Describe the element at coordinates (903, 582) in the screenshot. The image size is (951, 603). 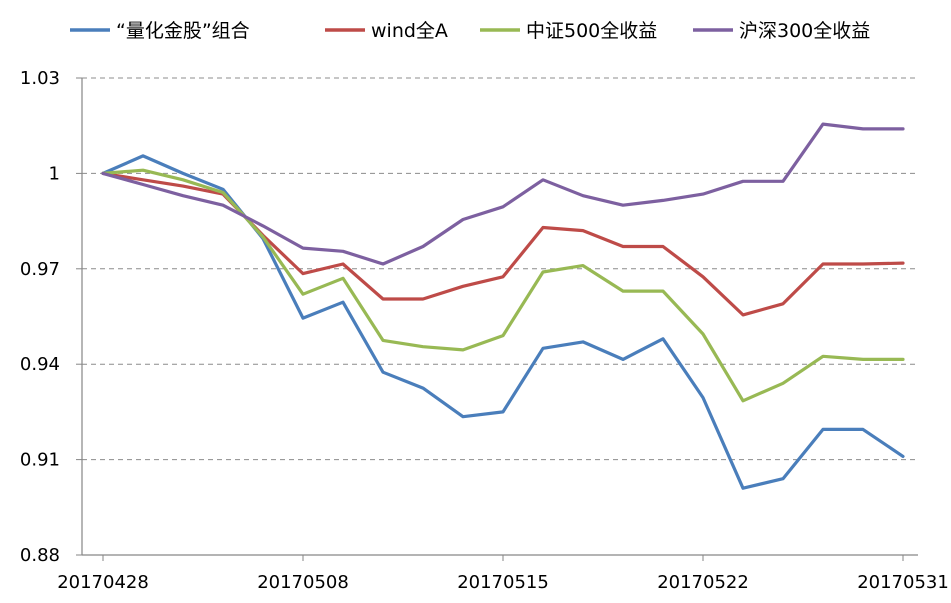
I see `x-tick-label: 20170531` at that location.